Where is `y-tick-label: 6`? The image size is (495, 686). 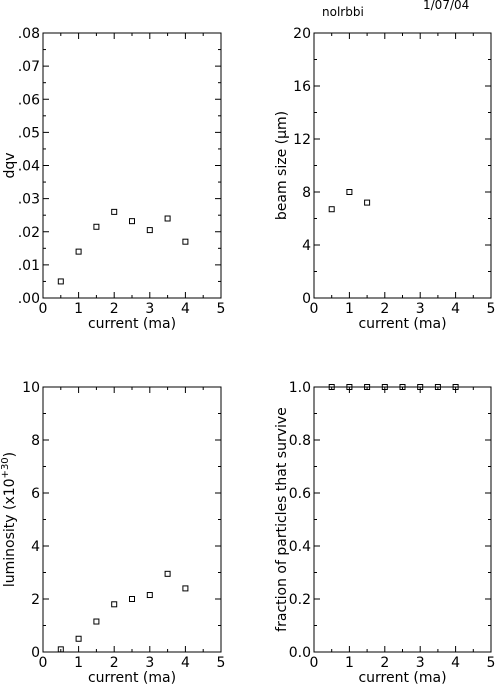
y-tick-label: 6 is located at coordinates (35, 494).